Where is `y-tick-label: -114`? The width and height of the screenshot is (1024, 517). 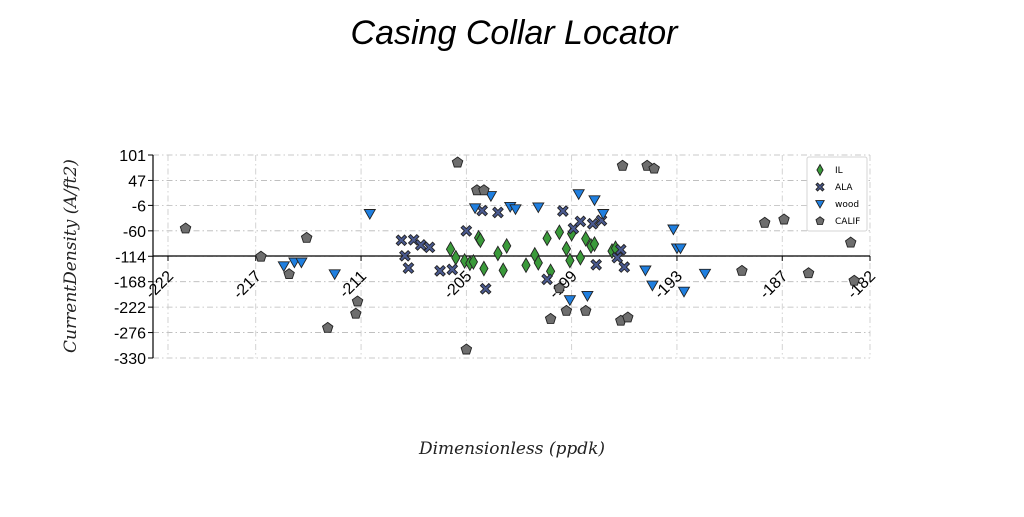 y-tick-label: -114 is located at coordinates (130, 257).